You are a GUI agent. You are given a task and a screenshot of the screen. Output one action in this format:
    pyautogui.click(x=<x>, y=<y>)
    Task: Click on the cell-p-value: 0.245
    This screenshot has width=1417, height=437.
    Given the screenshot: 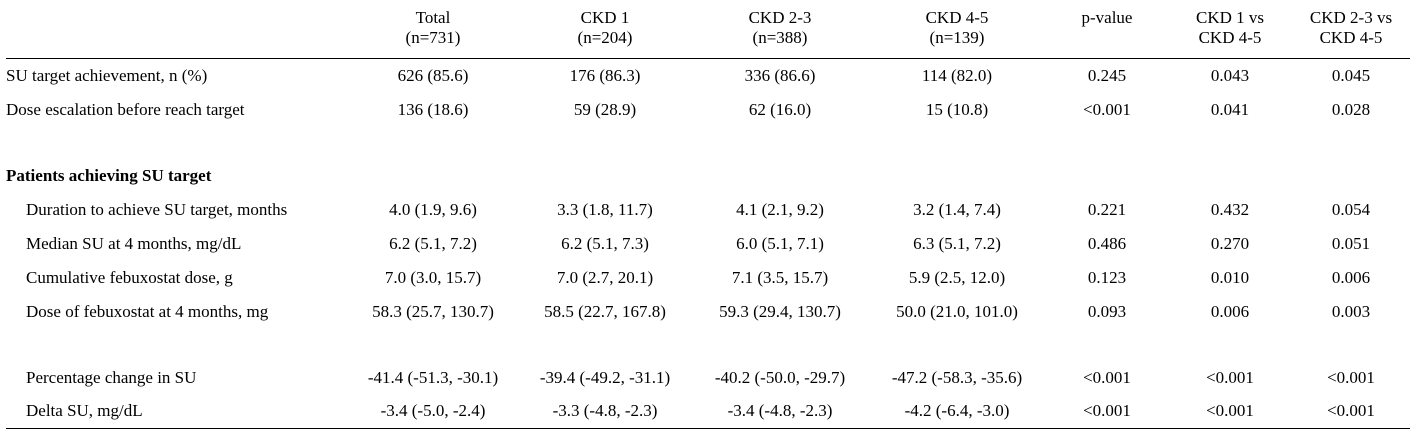 What is the action you would take?
    pyautogui.click(x=1107, y=75)
    